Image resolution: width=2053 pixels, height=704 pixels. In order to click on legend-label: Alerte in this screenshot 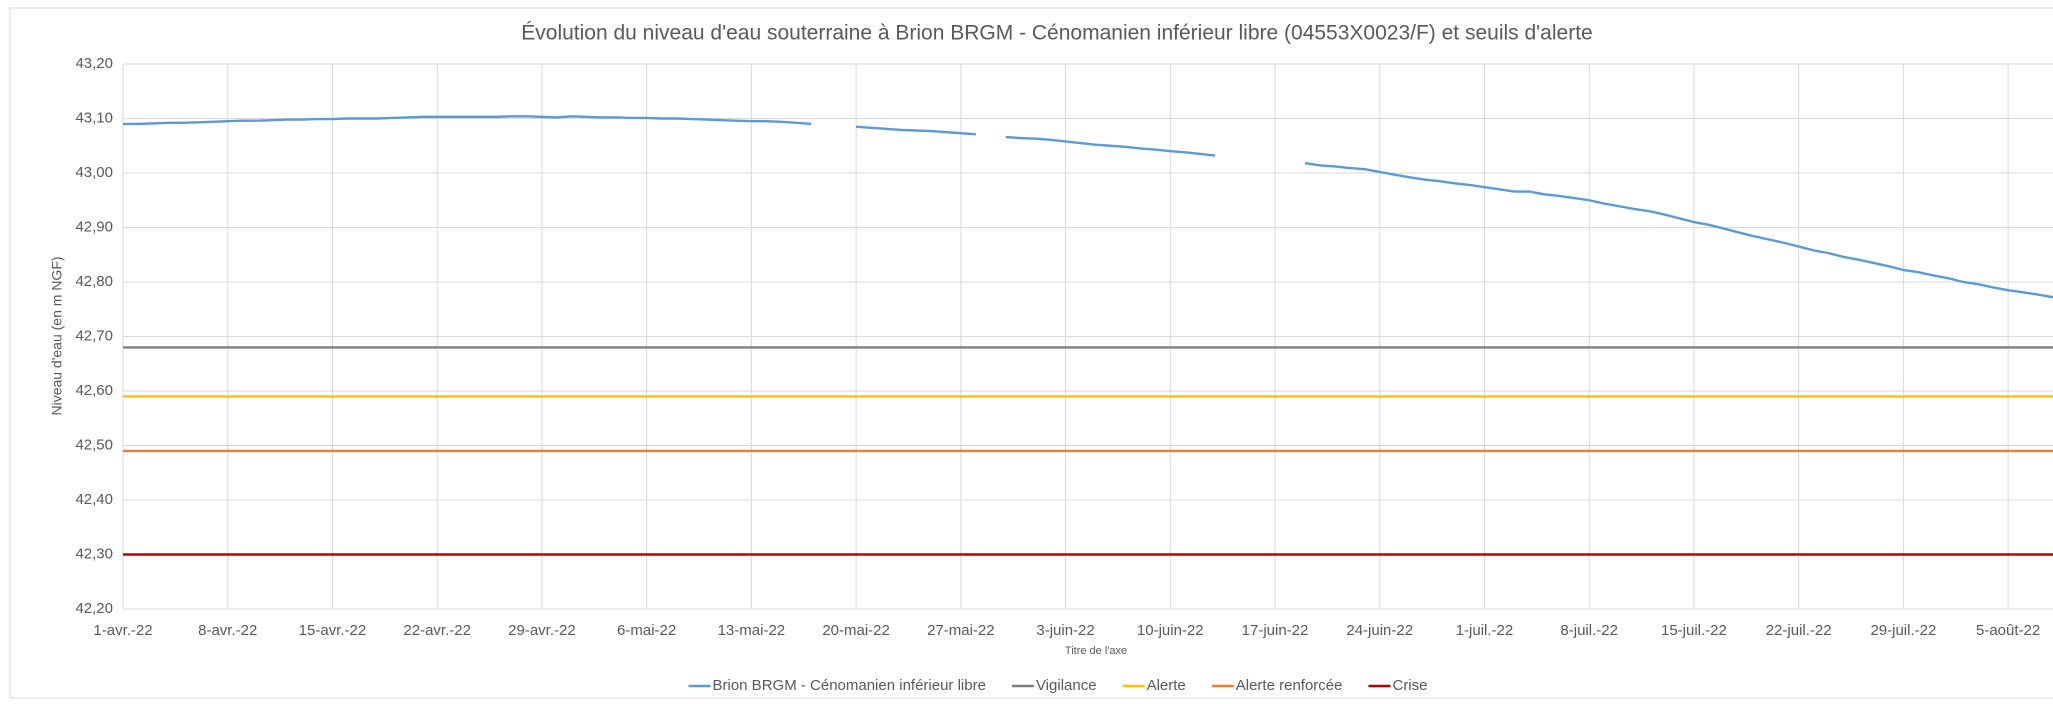, I will do `click(1166, 685)`.